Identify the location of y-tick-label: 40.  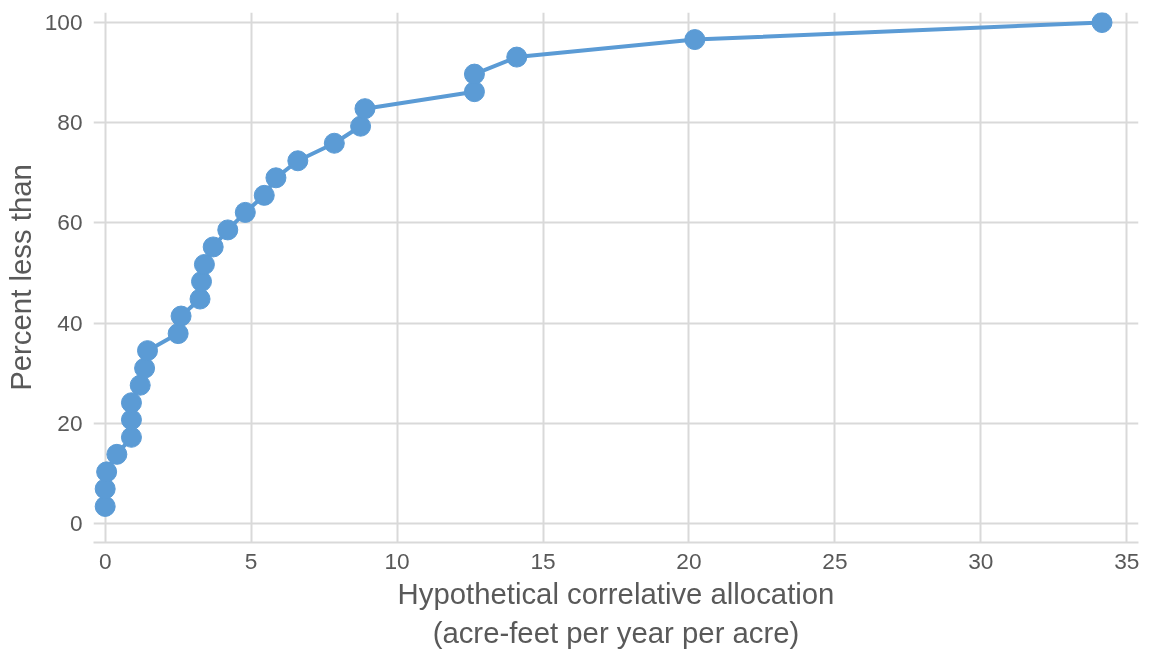
(70, 322).